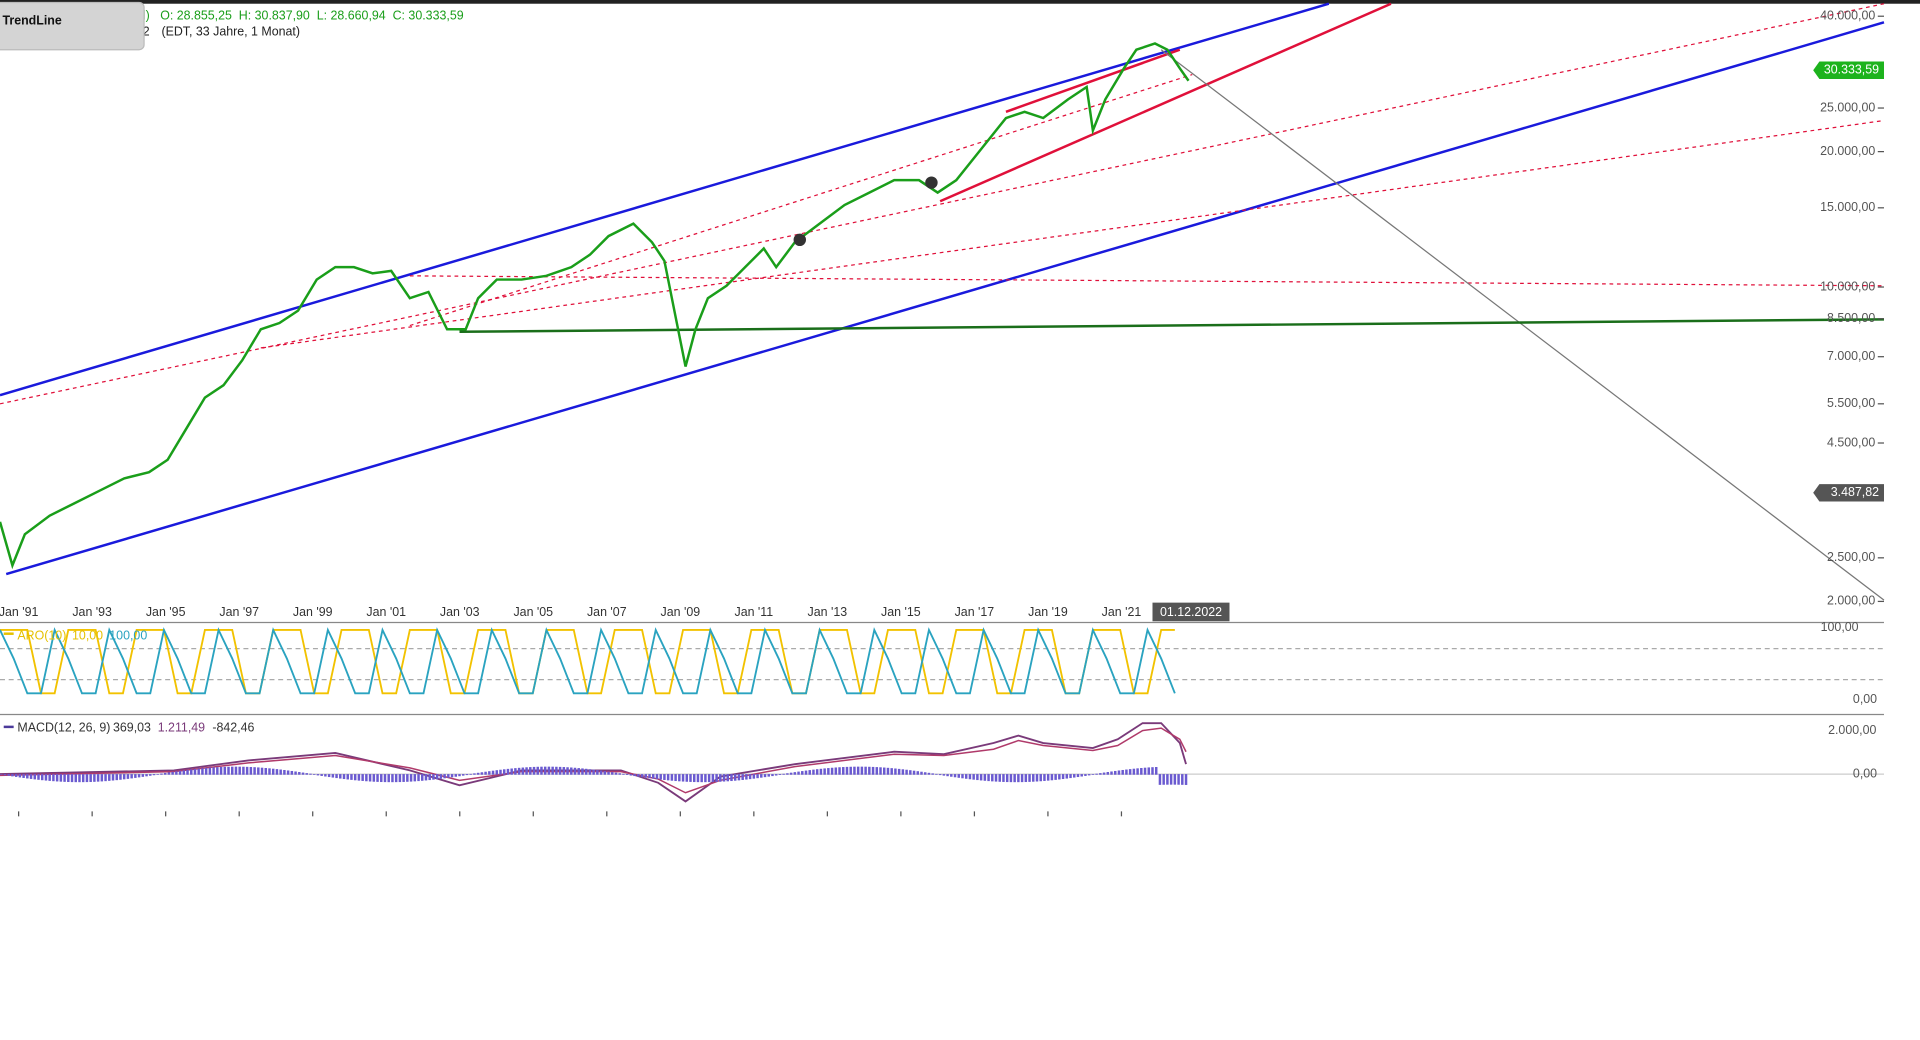 Image resolution: width=1920 pixels, height=1040 pixels. Describe the element at coordinates (681, 612) in the screenshot. I see `time-label: Jan '09` at that location.